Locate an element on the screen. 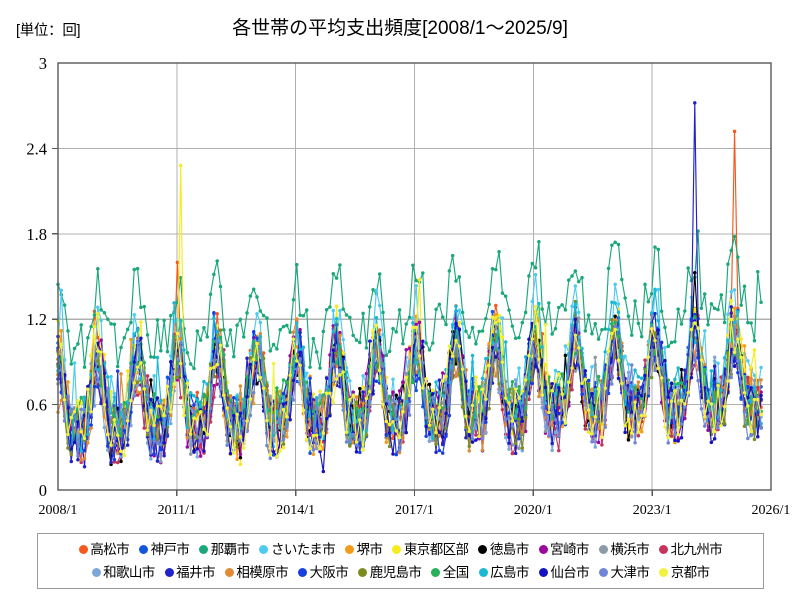 This screenshot has height=600, width=800. legend-item-京都市: 京都市 is located at coordinates (684, 573).